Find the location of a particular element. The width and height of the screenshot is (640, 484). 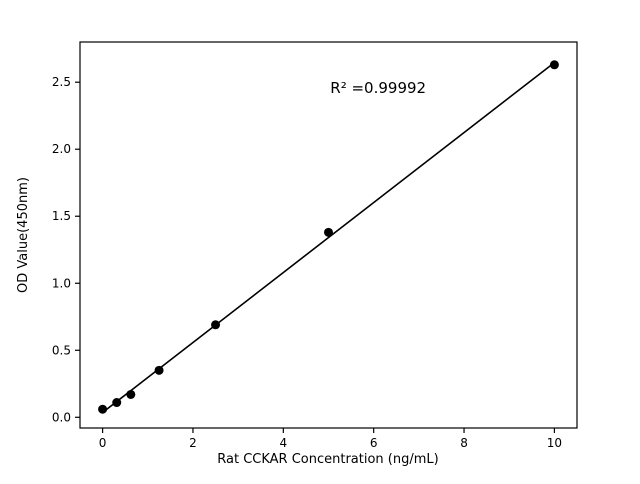

x-tick-label: 4 is located at coordinates (283, 443).